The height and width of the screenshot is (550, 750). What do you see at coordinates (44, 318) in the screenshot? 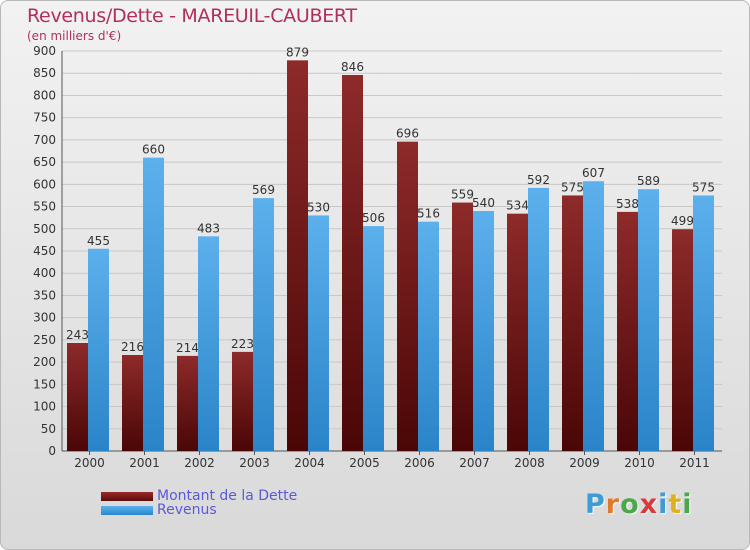
I see `y-tick-label: 300` at bounding box center [44, 318].